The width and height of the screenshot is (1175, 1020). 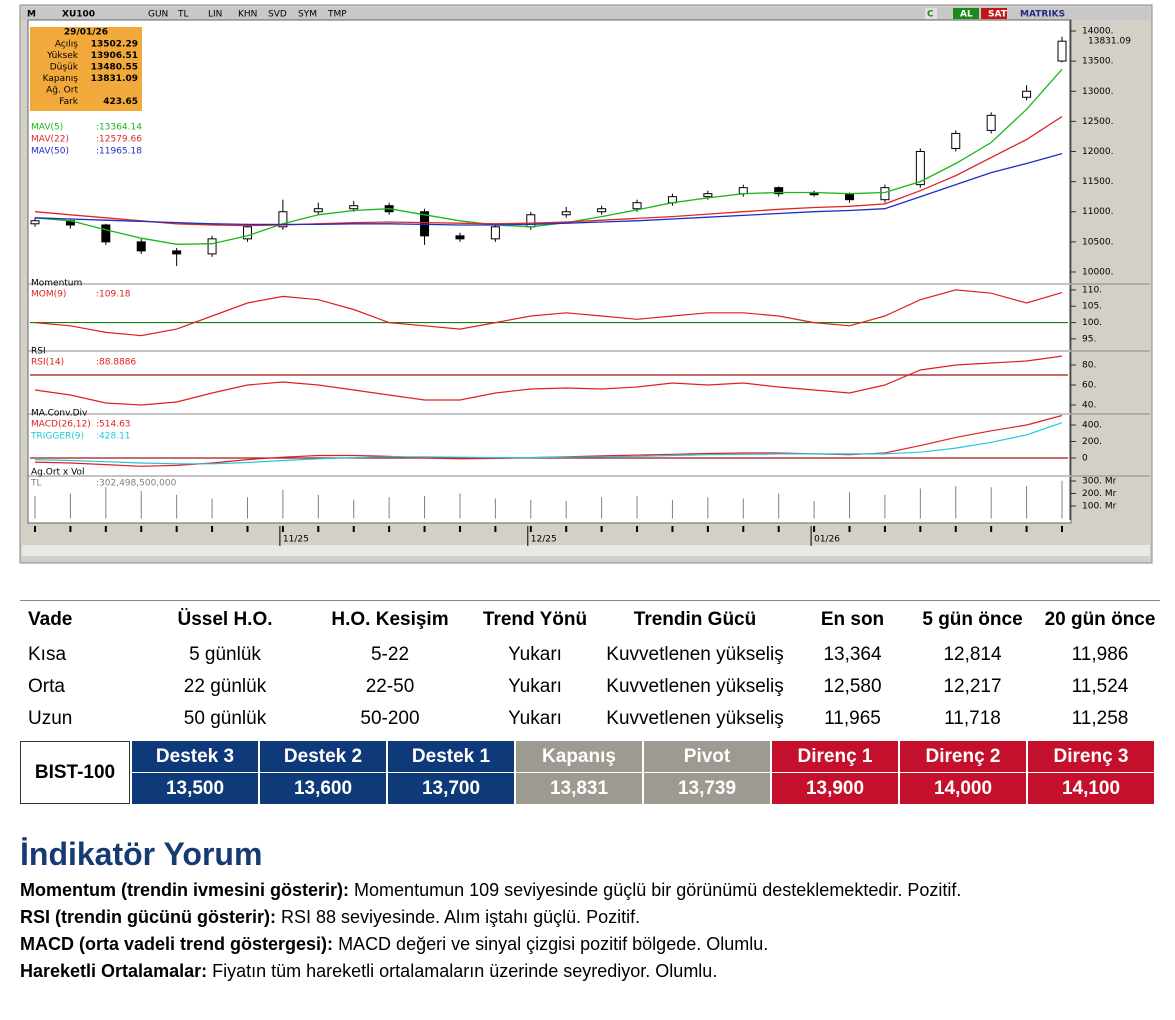 I want to click on toolbar-button: GUN, so click(x=158, y=15).